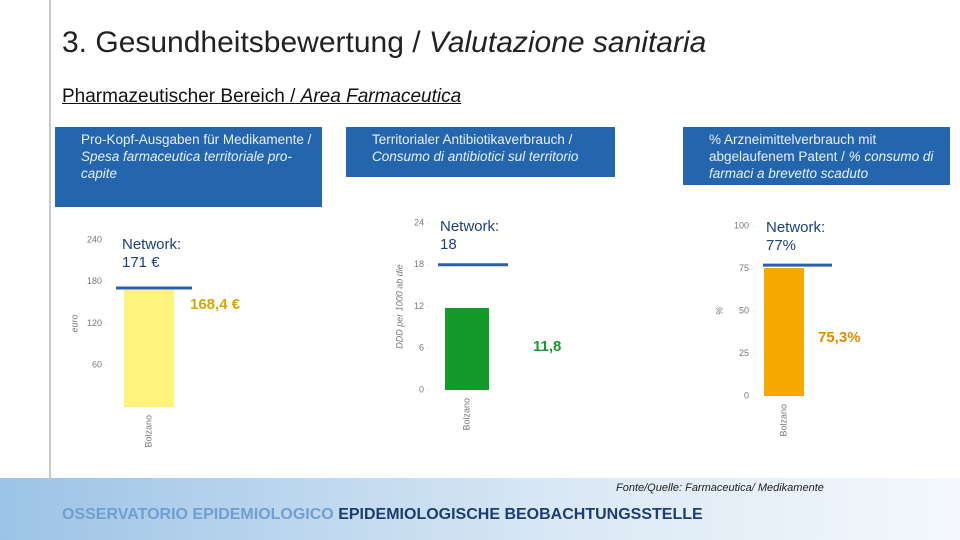 Image resolution: width=960 pixels, height=540 pixels. What do you see at coordinates (419, 264) in the screenshot?
I see `y-tick-label: 18` at bounding box center [419, 264].